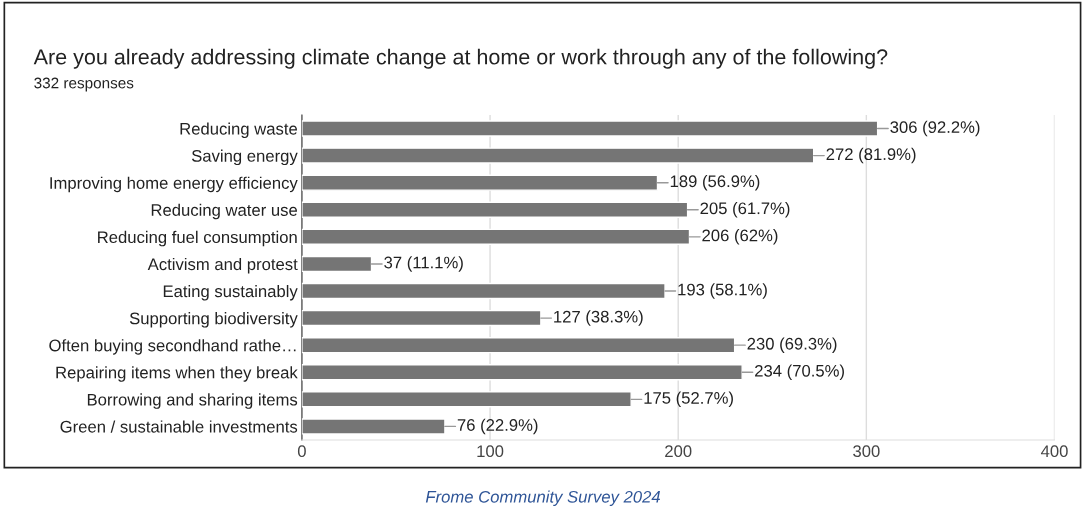 Image resolution: width=1086 pixels, height=511 pixels. Describe the element at coordinates (239, 130) in the screenshot. I see `y-tick-label: Reducing waste` at that location.